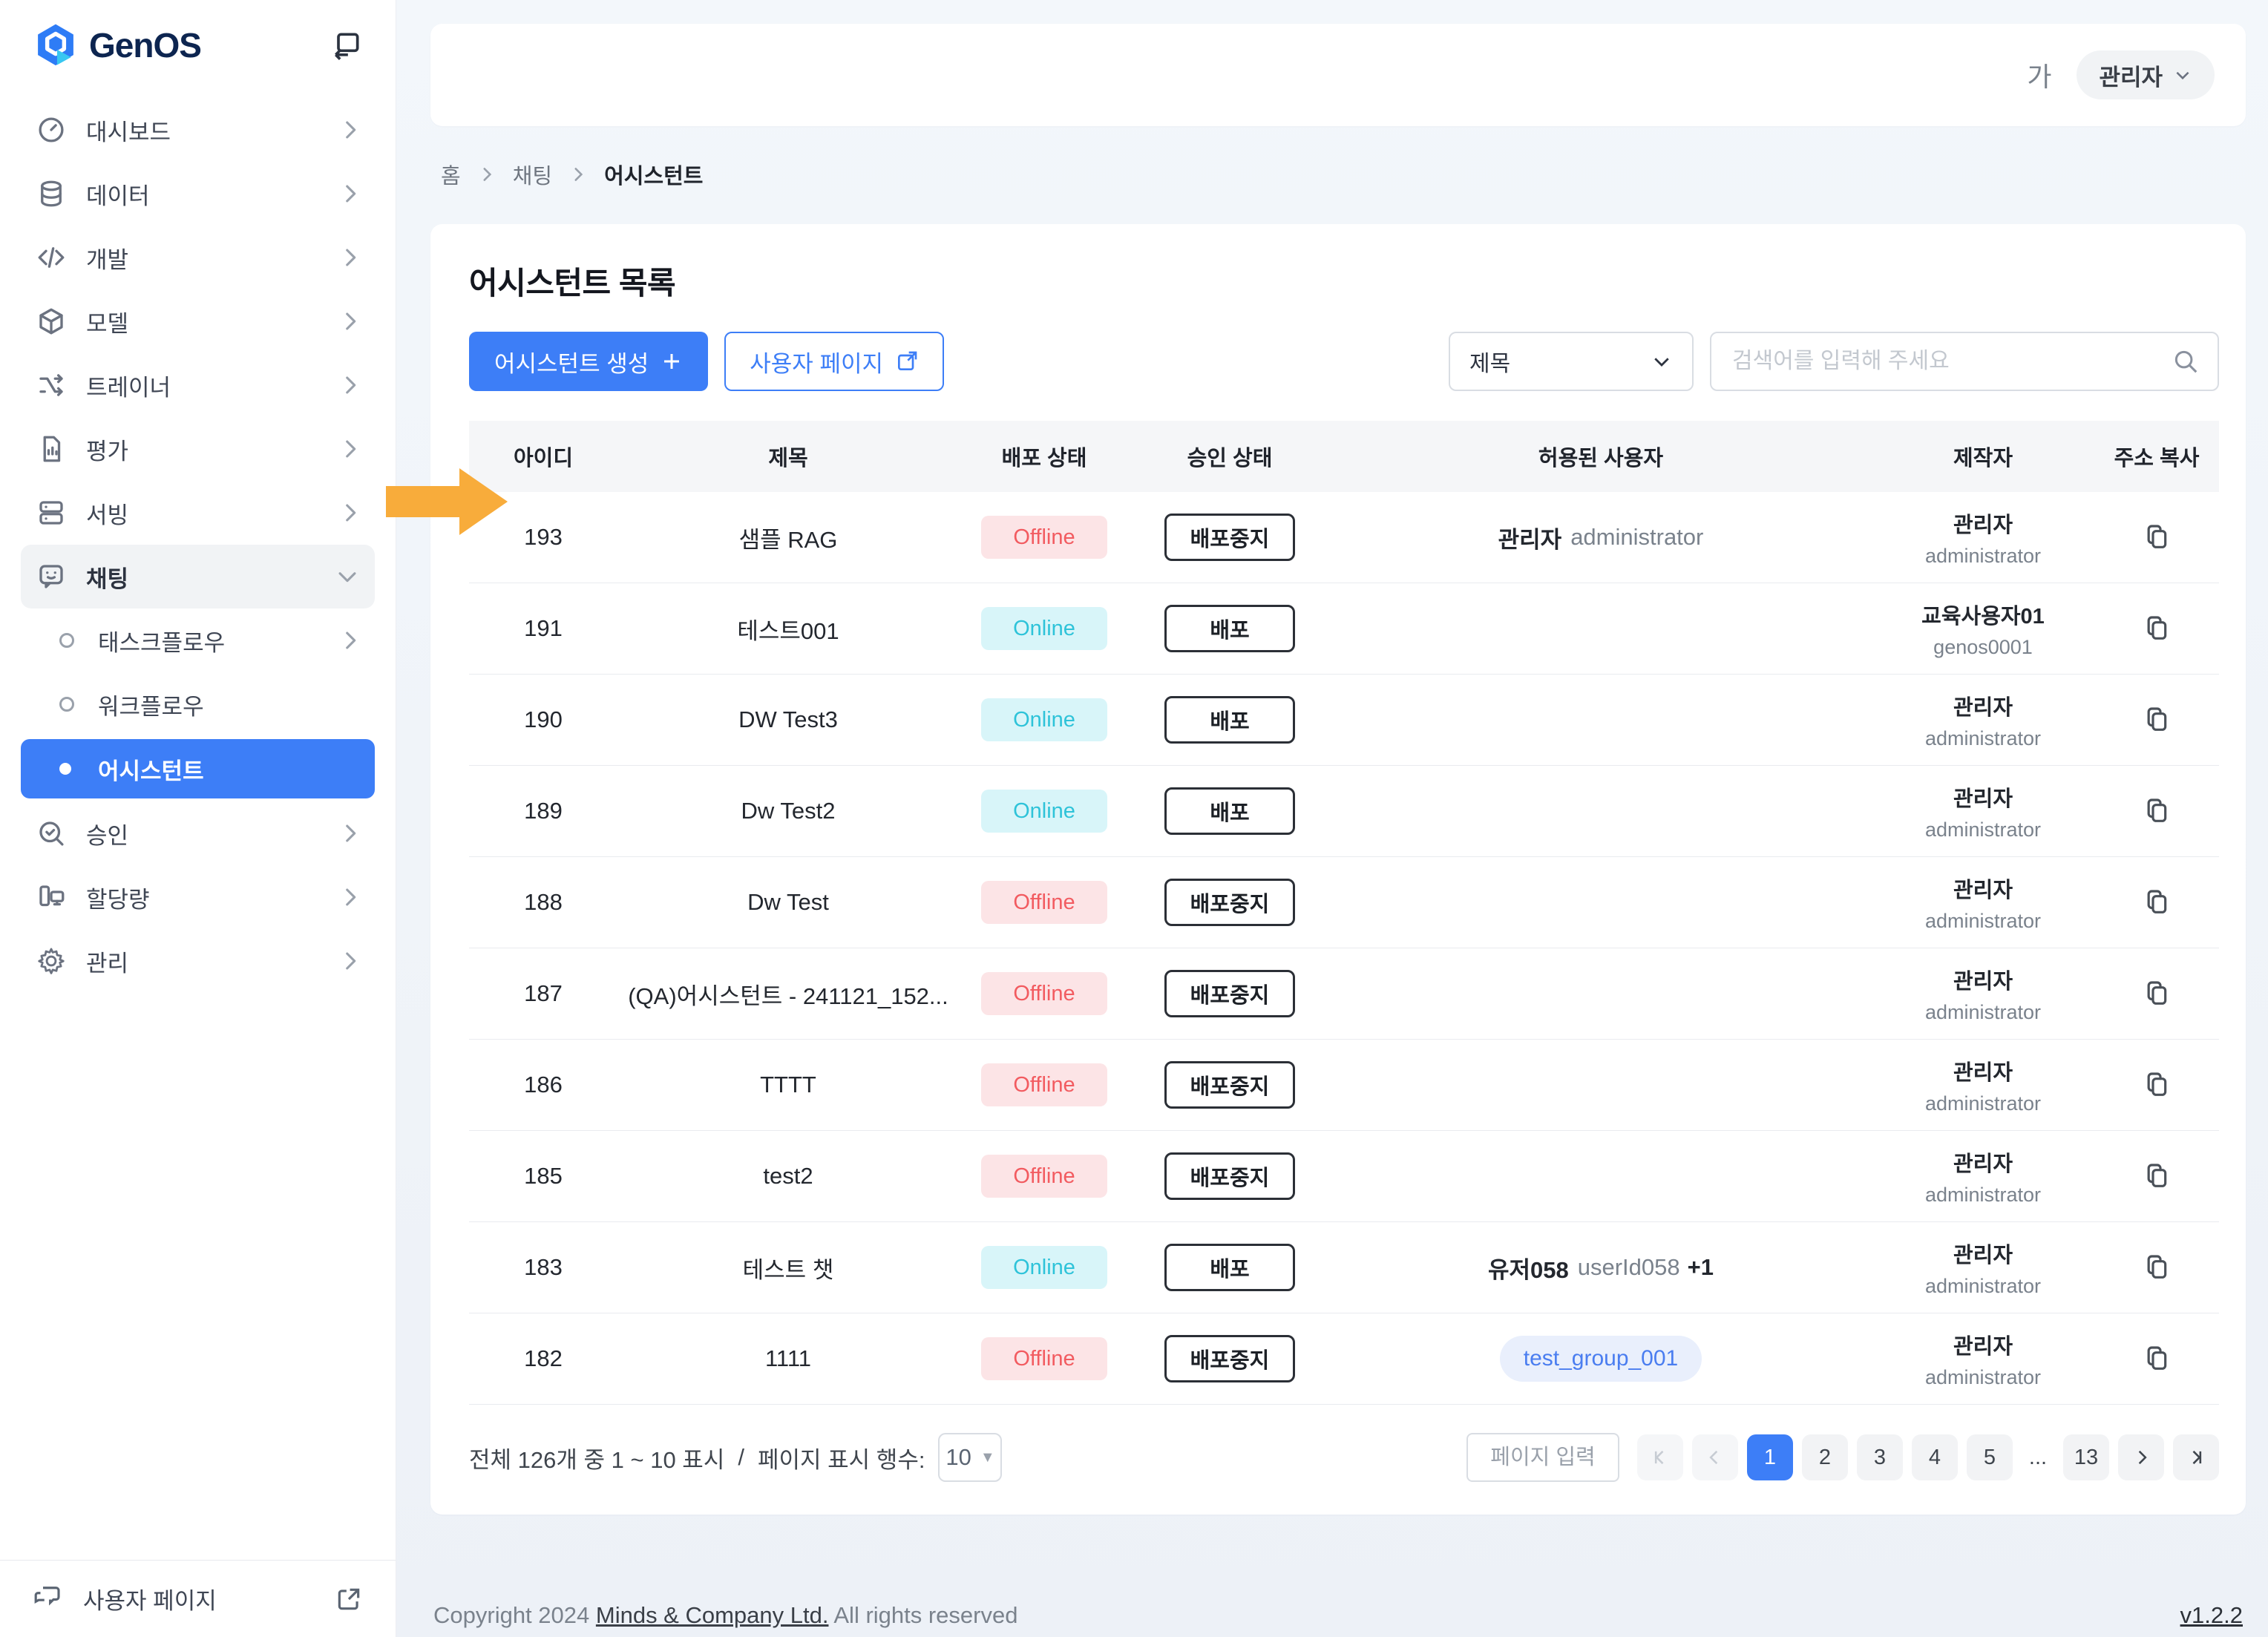 This screenshot has height=1637, width=2268. I want to click on last-page-button, so click(2196, 1457).